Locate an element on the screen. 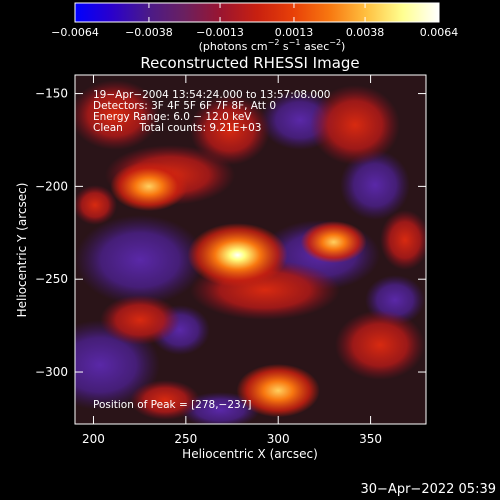  footer-timestamp: 30−Apr−2022 05:39 is located at coordinates (429, 489).